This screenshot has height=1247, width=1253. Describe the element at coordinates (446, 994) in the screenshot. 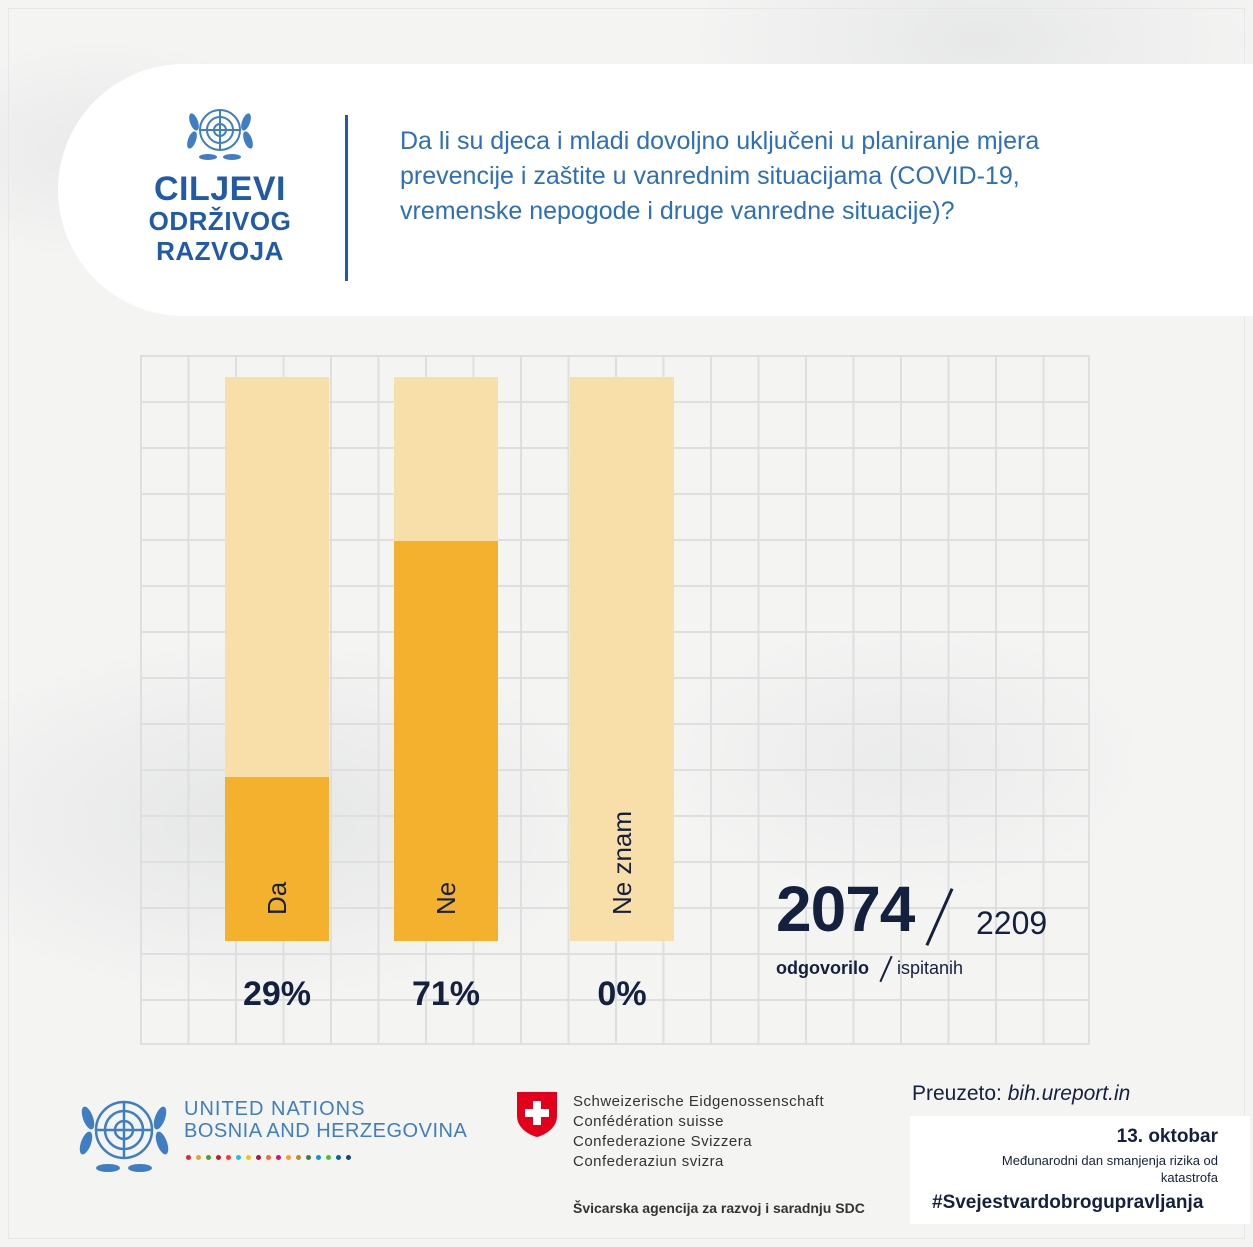

I see `bar-value-label: 71%` at that location.